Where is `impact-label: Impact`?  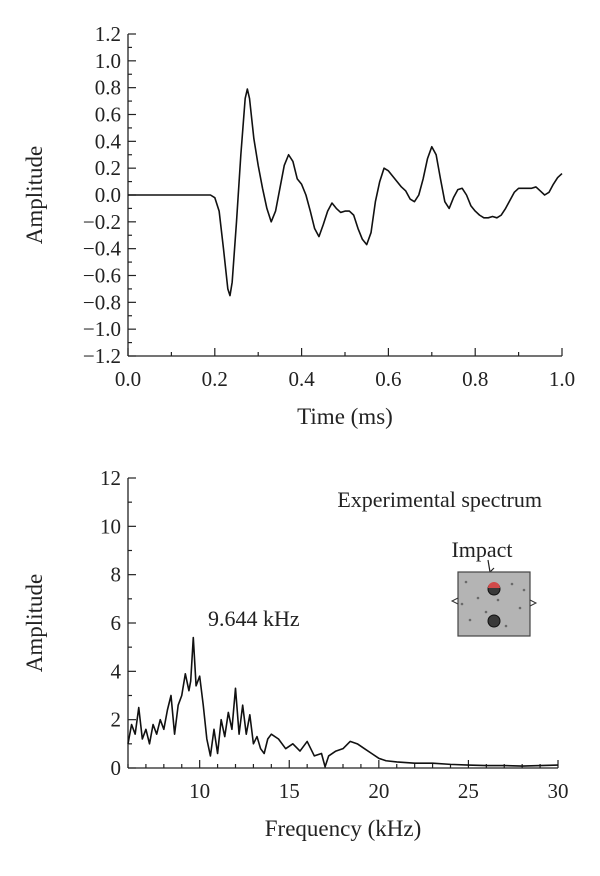 impact-label: Impact is located at coordinates (481, 549).